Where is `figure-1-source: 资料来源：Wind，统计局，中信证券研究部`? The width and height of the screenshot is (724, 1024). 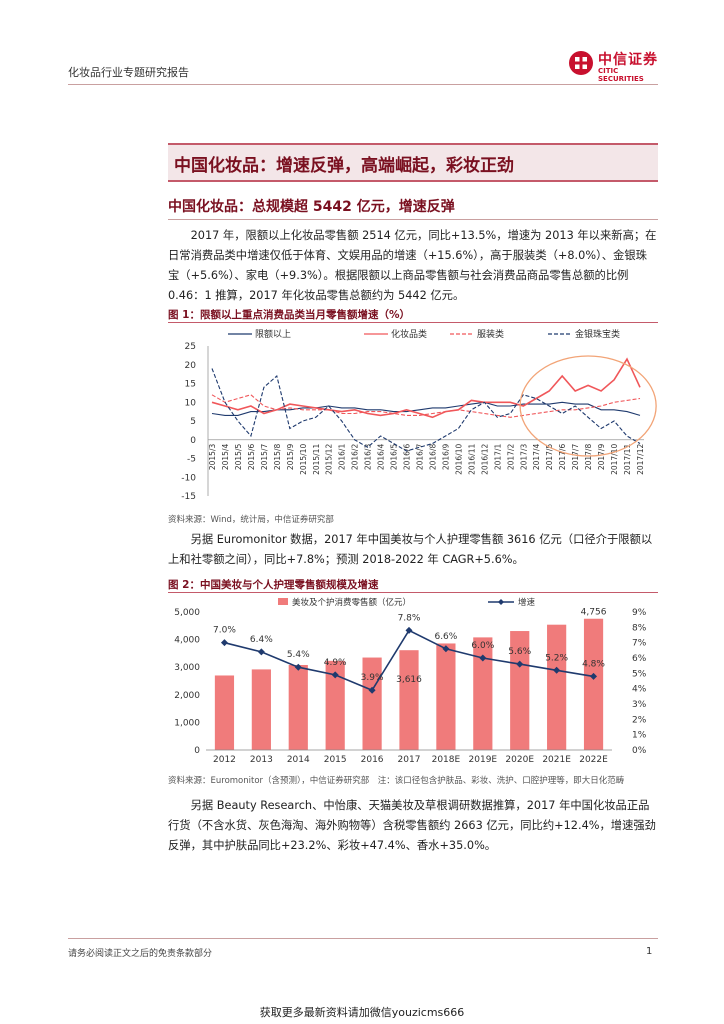 figure-1-source: 资料来源：Wind，统计局，中信证券研究部 is located at coordinates (251, 520).